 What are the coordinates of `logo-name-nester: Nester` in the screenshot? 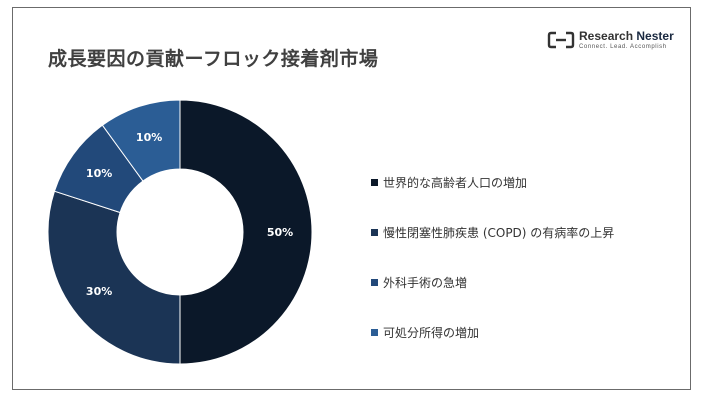 It's located at (655, 36).